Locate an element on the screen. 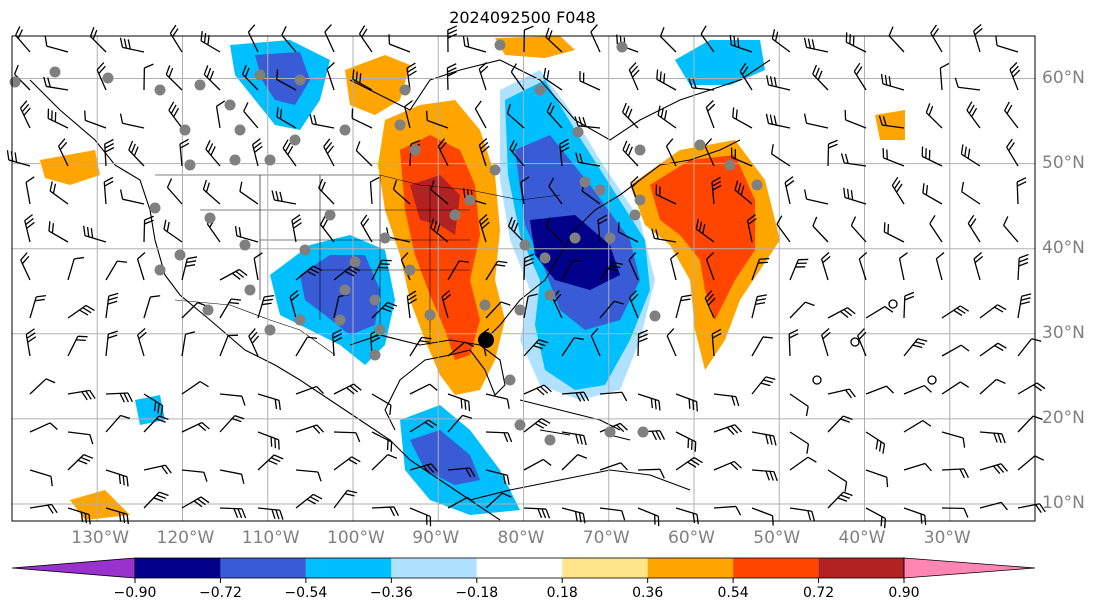 The width and height of the screenshot is (1105, 615). positive-anomaly-central-core is located at coordinates (435, 205).